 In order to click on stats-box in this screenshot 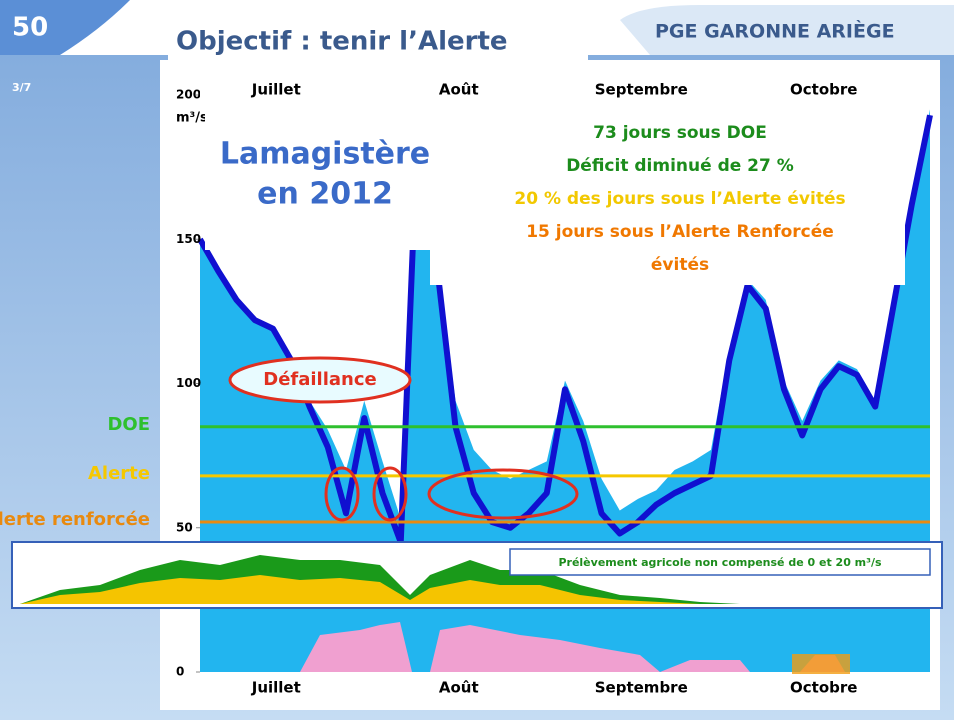, I will do `click(667, 192)`.